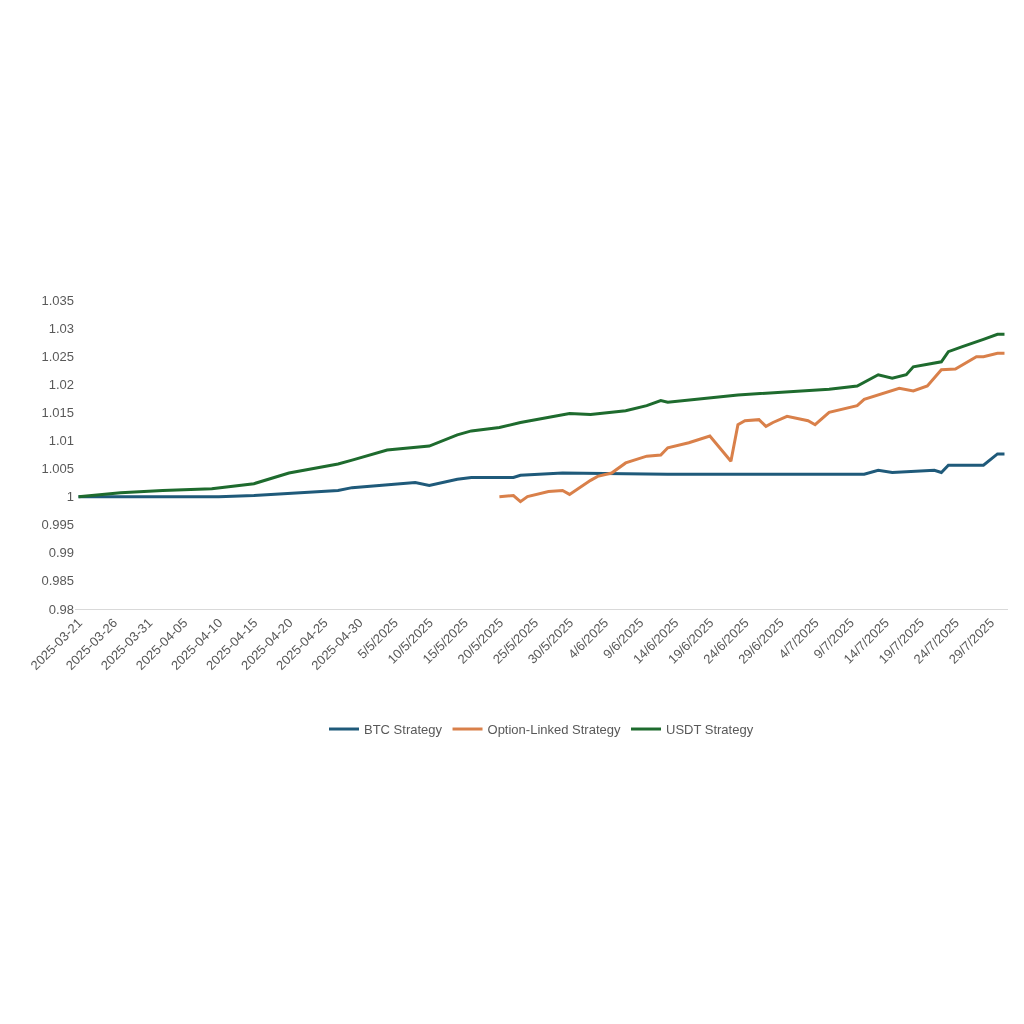 Image resolution: width=1024 pixels, height=1024 pixels. I want to click on y-tick-label: 1.01, so click(61, 440).